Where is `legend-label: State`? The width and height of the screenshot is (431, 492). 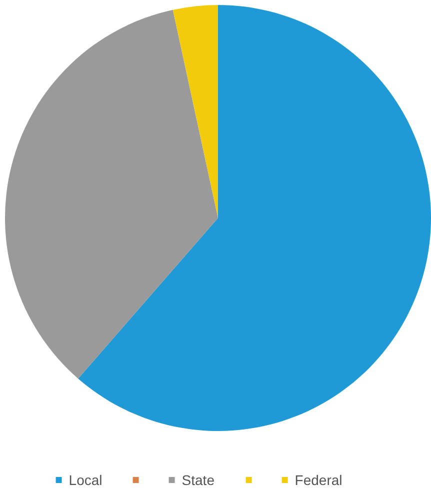 legend-label: State is located at coordinates (198, 480).